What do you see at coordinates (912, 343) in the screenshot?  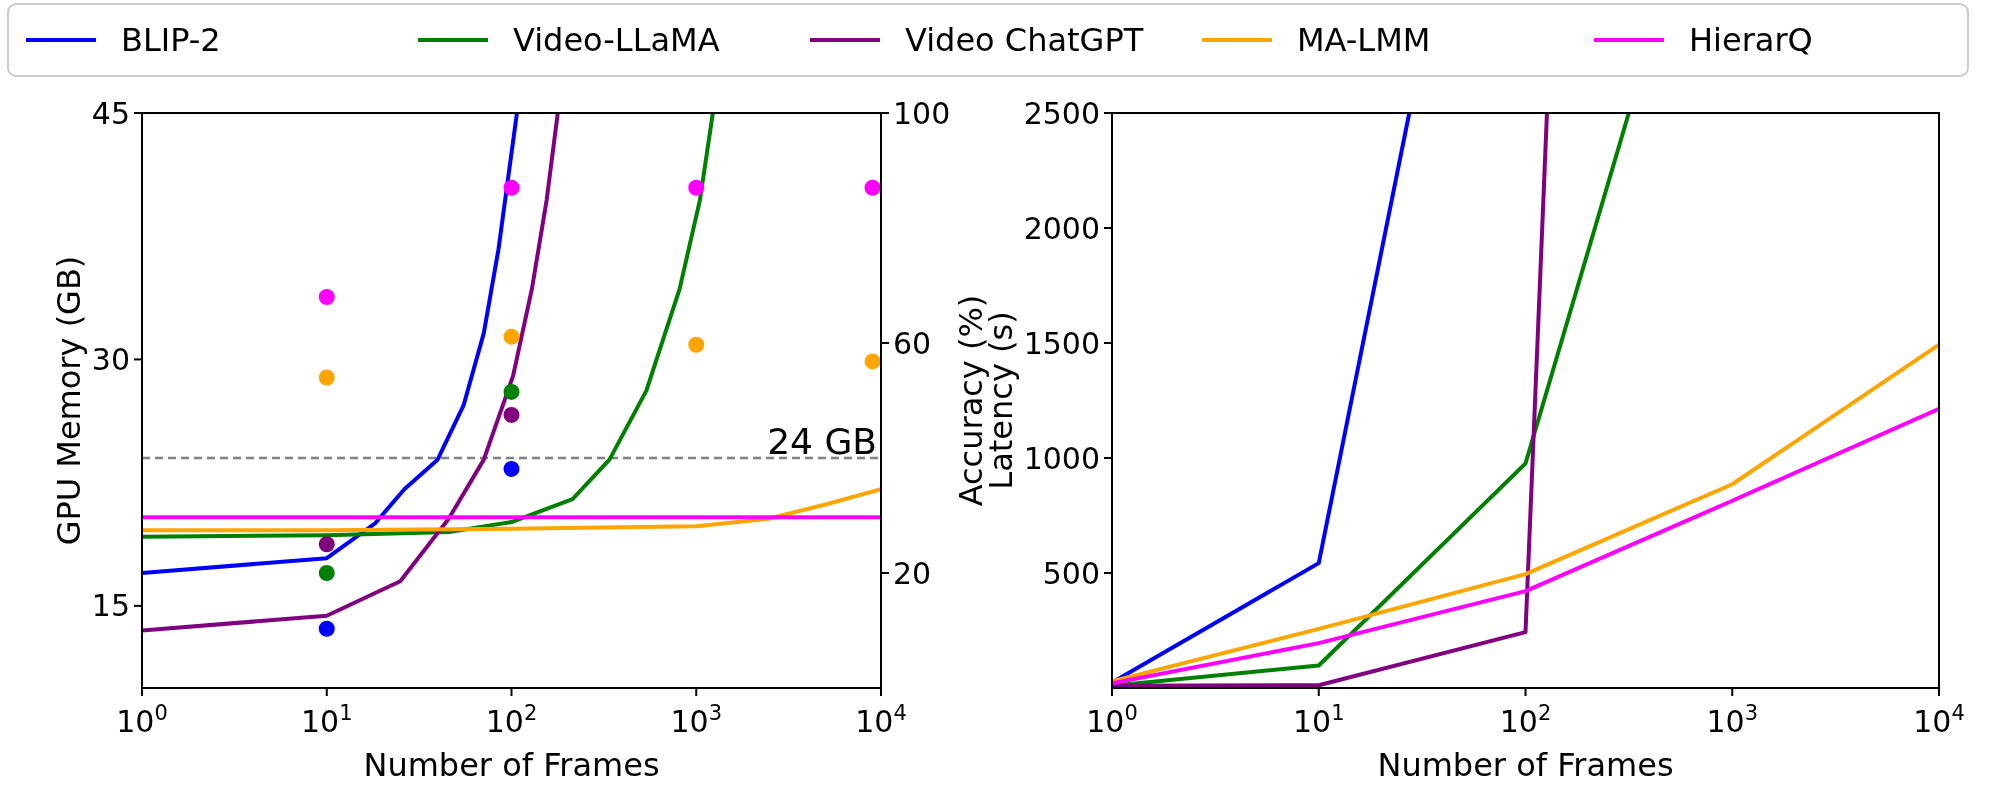 I see `y2-tick-label: 60` at bounding box center [912, 343].